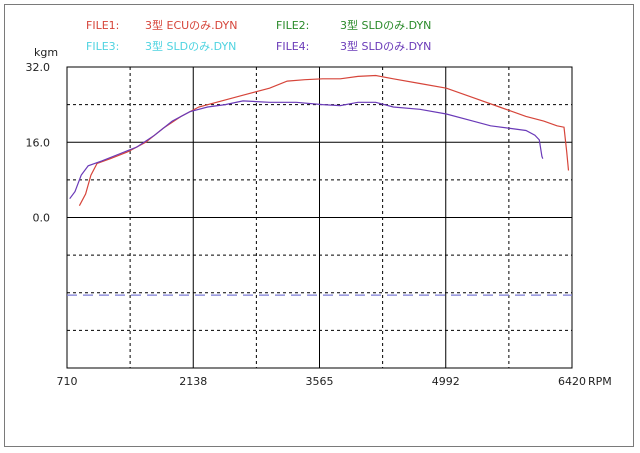  I want to click on y-axis-label: kgm, so click(46, 52).